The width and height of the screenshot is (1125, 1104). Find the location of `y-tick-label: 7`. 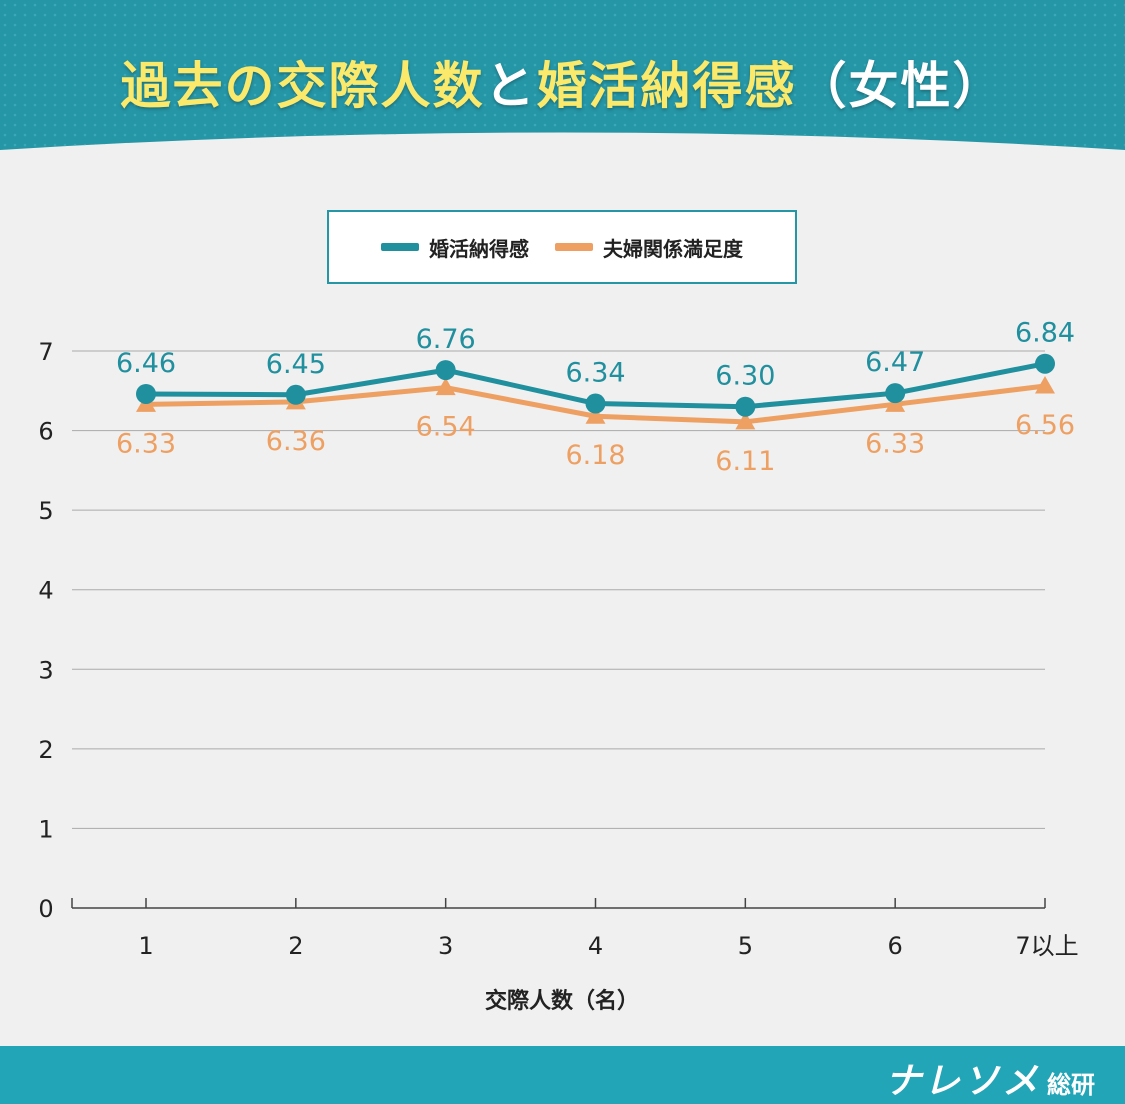

y-tick-label: 7 is located at coordinates (45, 352).